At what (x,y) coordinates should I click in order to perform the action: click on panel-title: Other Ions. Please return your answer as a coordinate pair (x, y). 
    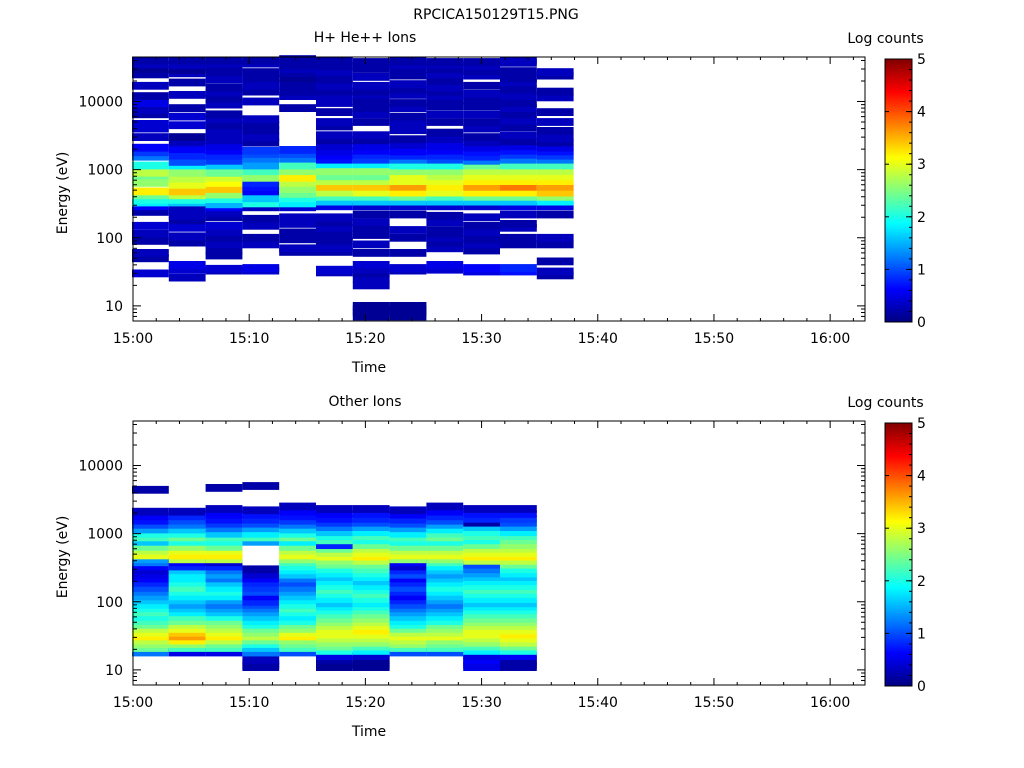
    Looking at the image, I should click on (364, 402).